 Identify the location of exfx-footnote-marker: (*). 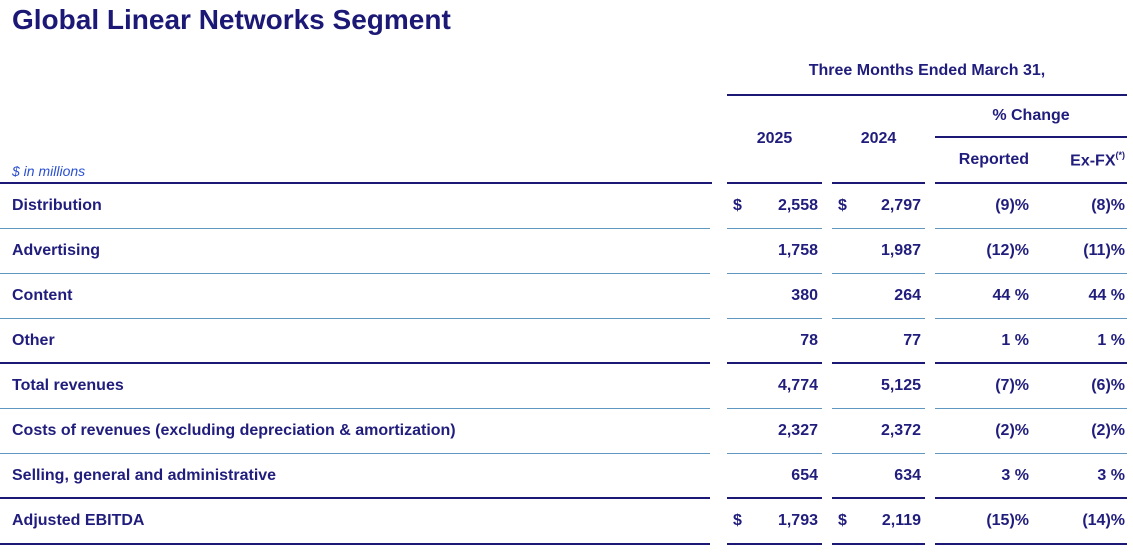
(1120, 155).